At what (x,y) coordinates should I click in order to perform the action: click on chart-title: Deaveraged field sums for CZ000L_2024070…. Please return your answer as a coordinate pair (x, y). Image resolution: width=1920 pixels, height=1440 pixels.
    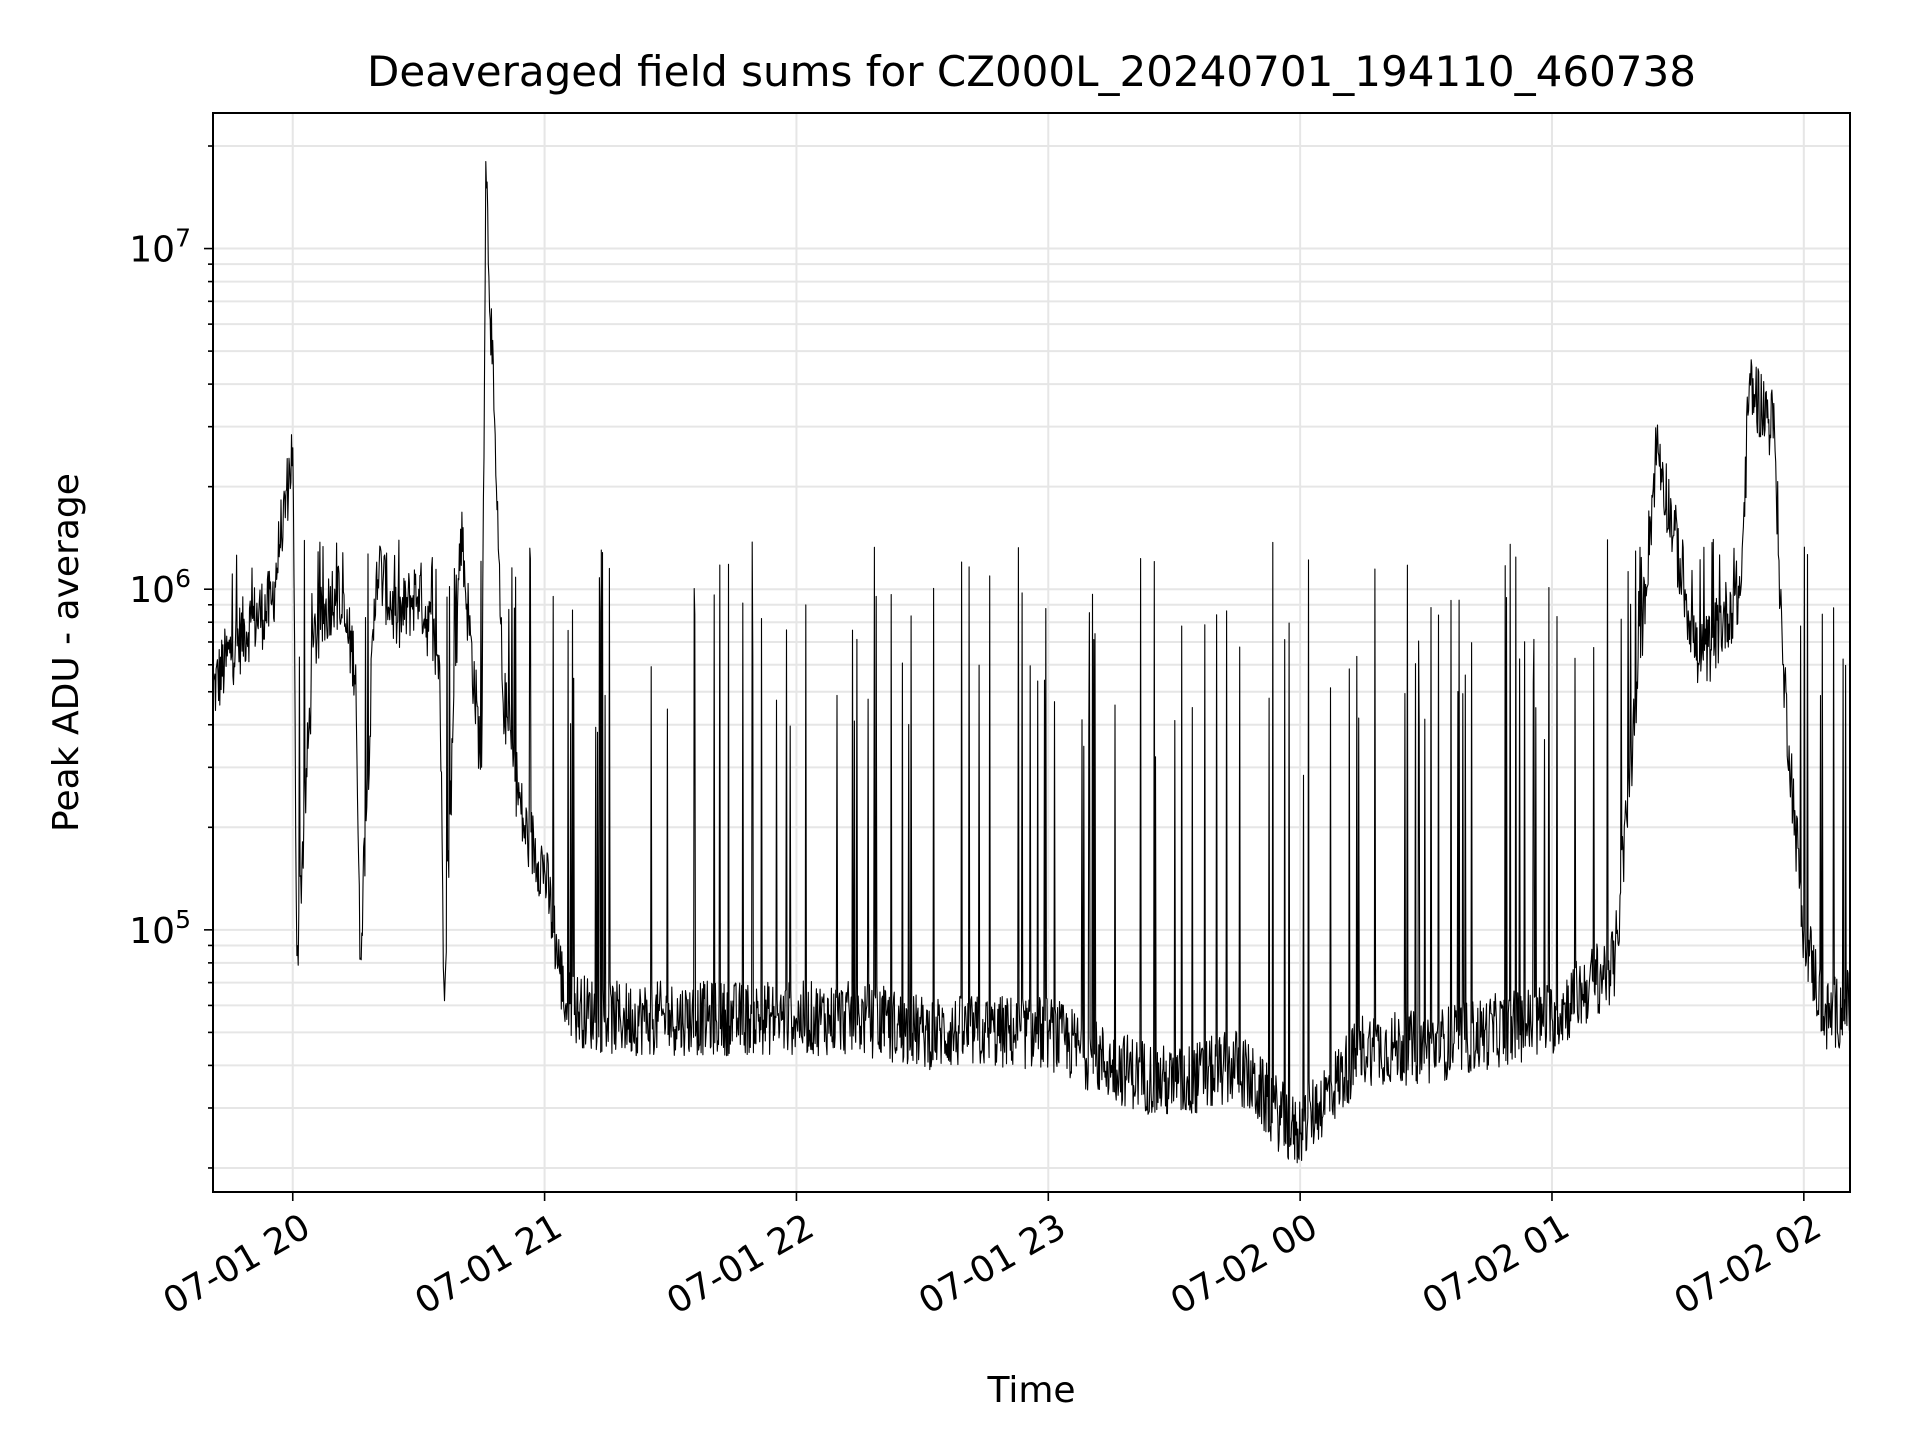
    Looking at the image, I should click on (1031, 71).